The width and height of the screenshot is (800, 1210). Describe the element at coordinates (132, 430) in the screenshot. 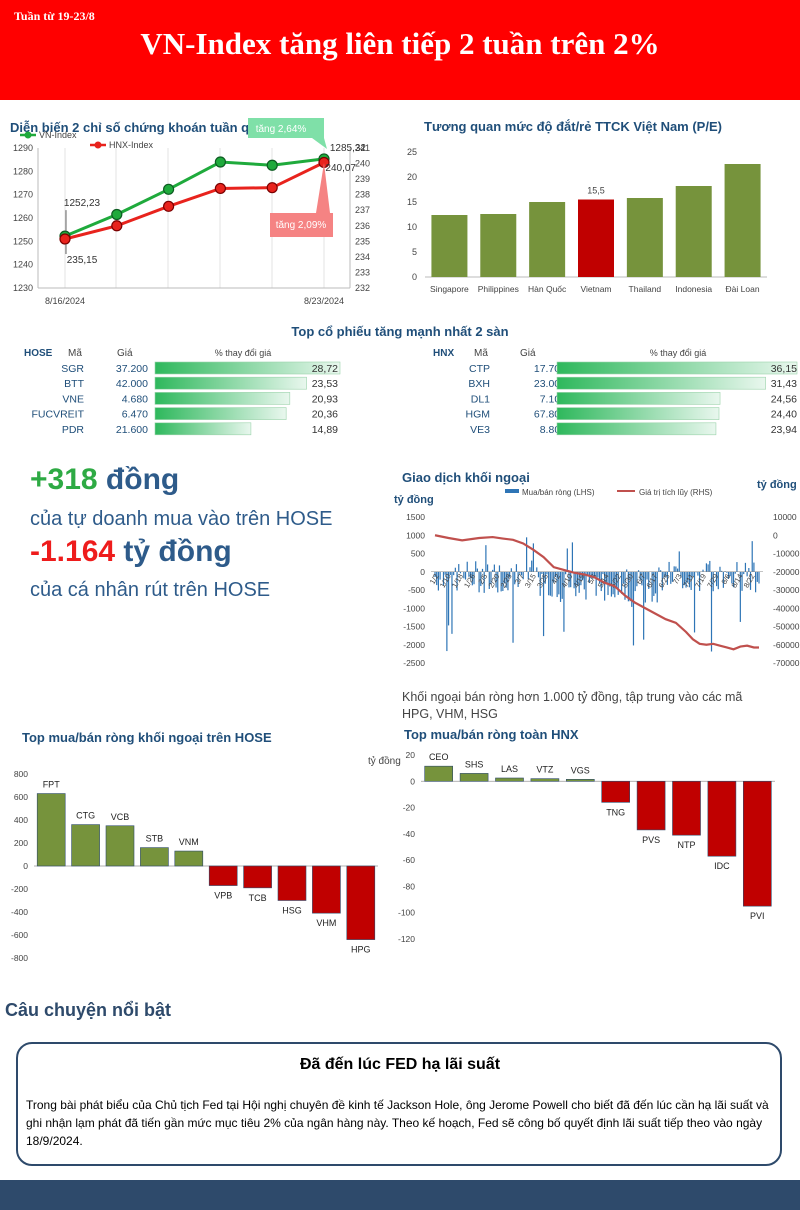

I see `stock-price: 21.600` at that location.